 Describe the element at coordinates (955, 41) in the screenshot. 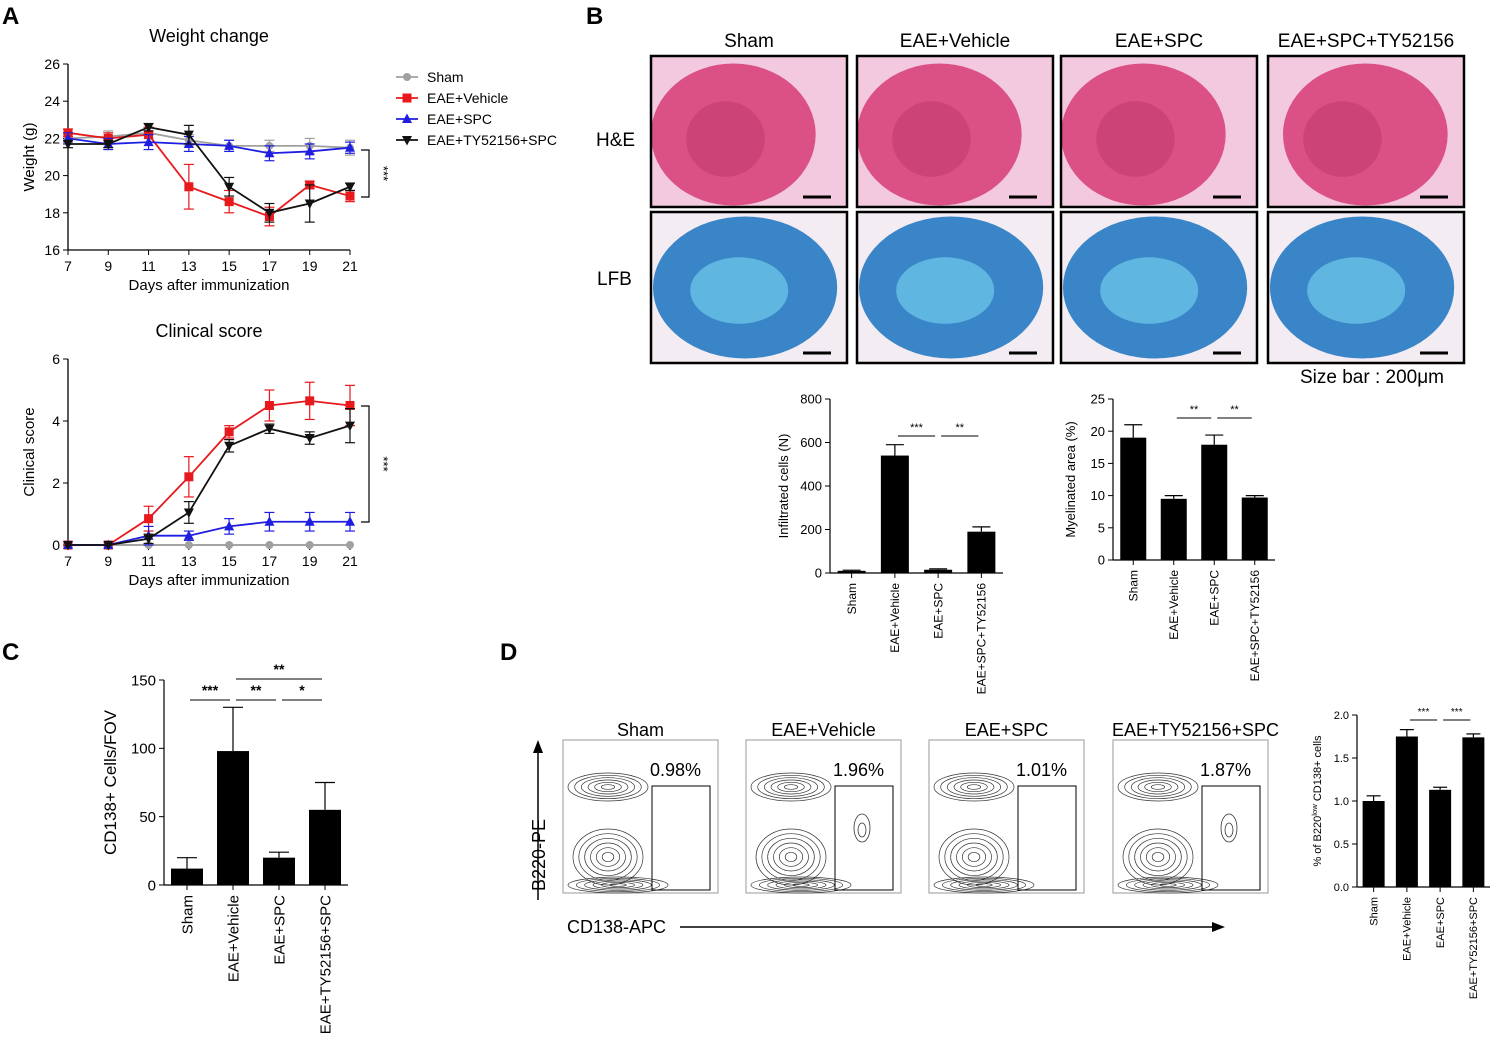

I see `histology-column-label: EAE+Vehicle` at that location.